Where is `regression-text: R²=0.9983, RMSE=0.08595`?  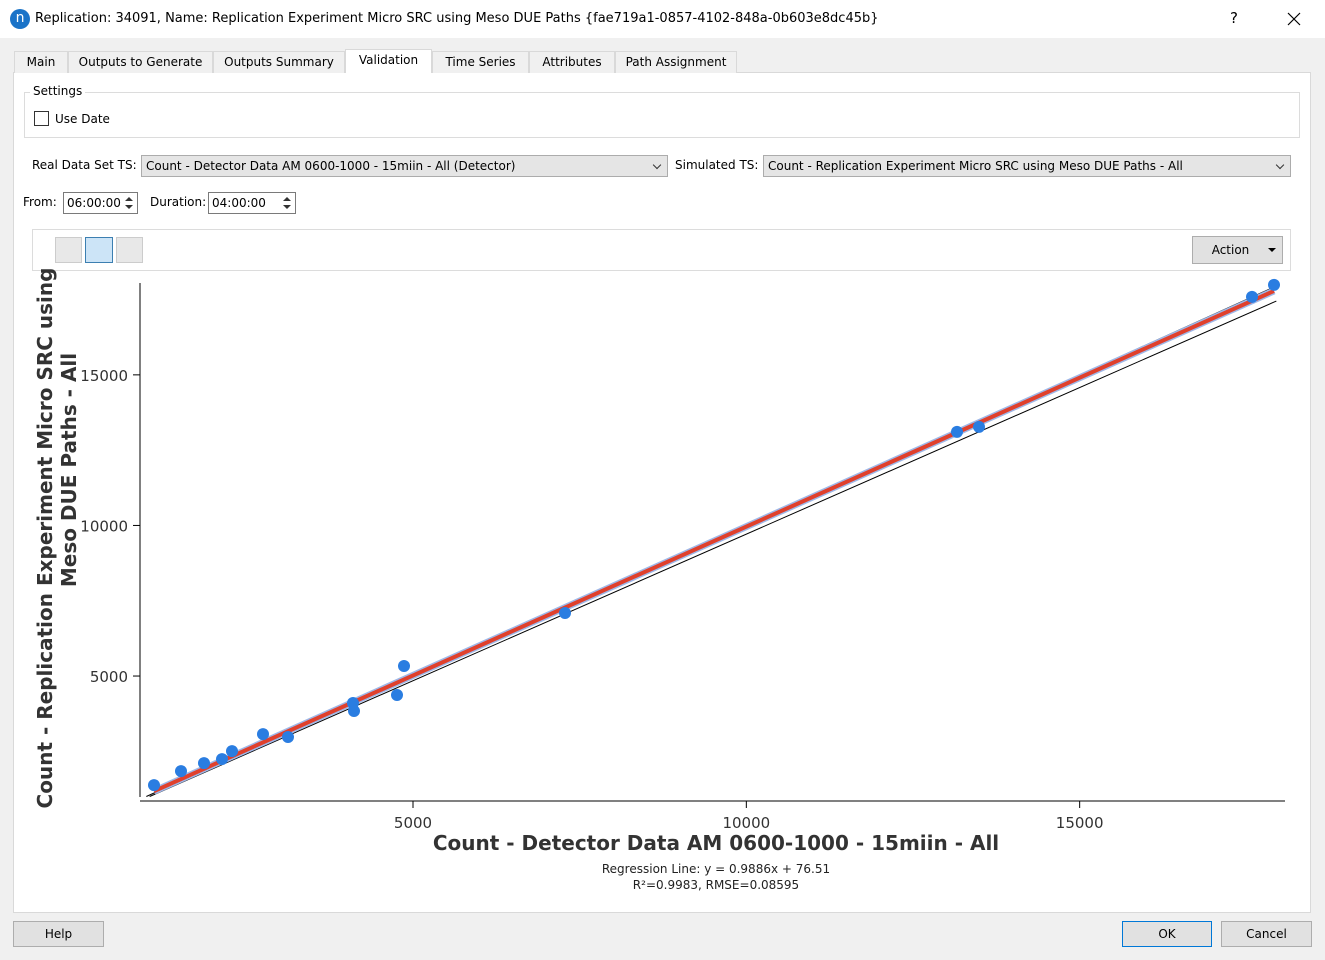
regression-text: R²=0.9983, RMSE=0.08595 is located at coordinates (716, 885).